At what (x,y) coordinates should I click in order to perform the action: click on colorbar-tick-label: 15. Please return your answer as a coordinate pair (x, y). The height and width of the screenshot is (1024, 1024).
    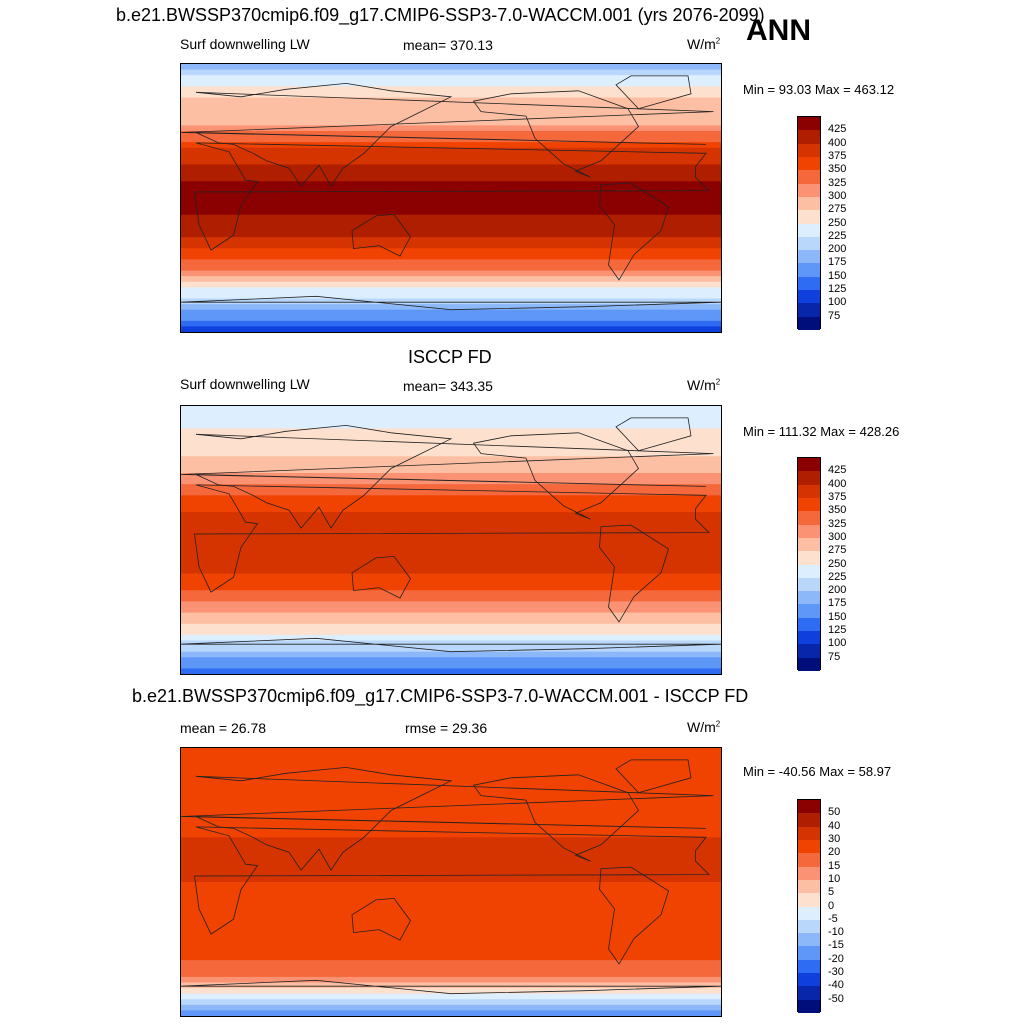
    Looking at the image, I should click on (834, 865).